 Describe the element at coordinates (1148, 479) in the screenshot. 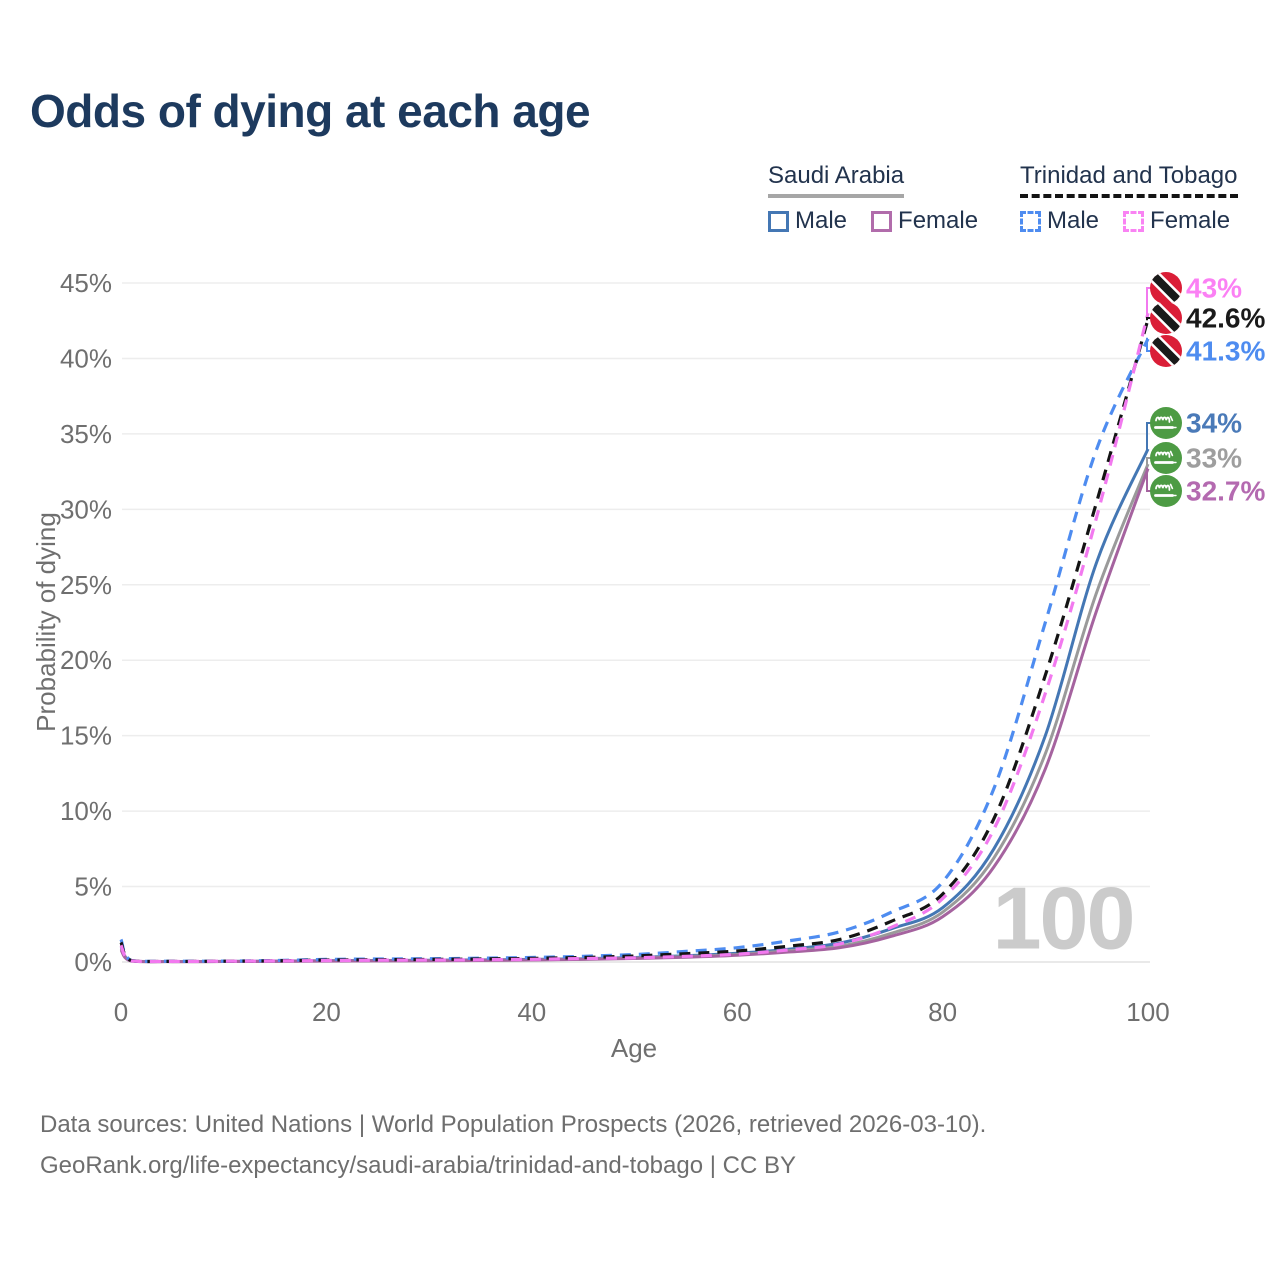

I see `label-connector-saudi-arabia-female` at that location.